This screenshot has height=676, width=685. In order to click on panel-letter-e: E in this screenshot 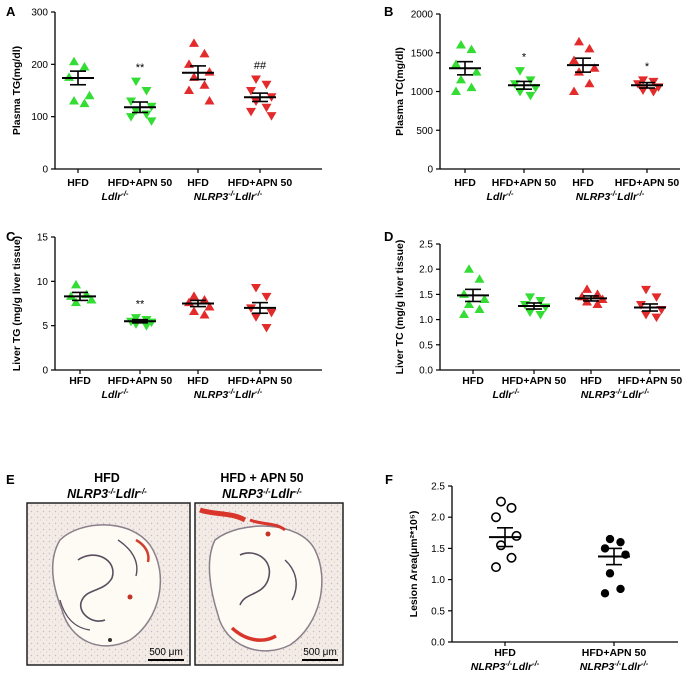, I will do `click(10, 479)`.